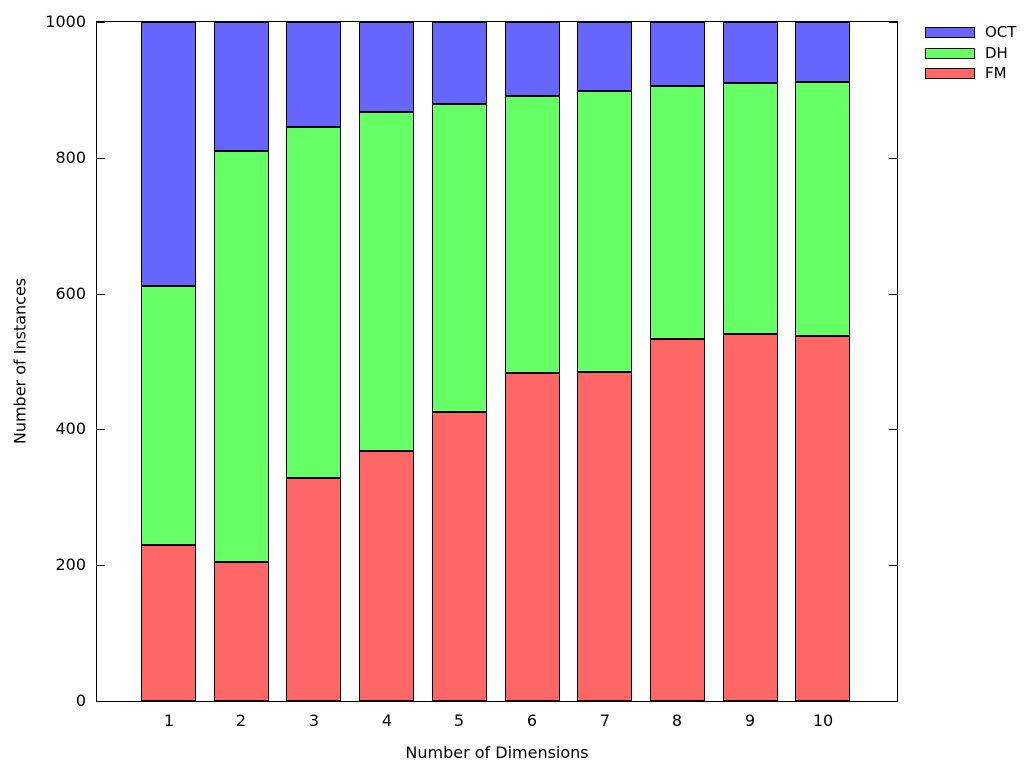 The width and height of the screenshot is (1024, 768). I want to click on x-tick-label: 10, so click(823, 720).